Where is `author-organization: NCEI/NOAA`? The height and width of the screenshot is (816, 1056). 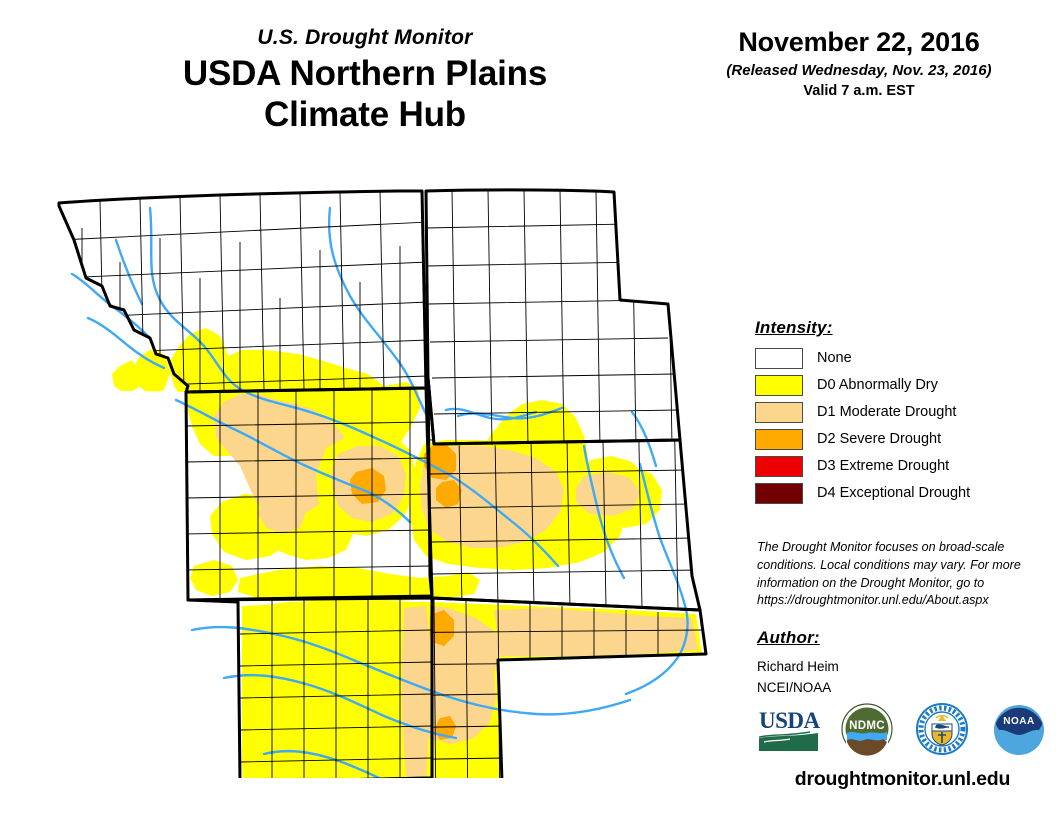 author-organization: NCEI/NOAA is located at coordinates (794, 688).